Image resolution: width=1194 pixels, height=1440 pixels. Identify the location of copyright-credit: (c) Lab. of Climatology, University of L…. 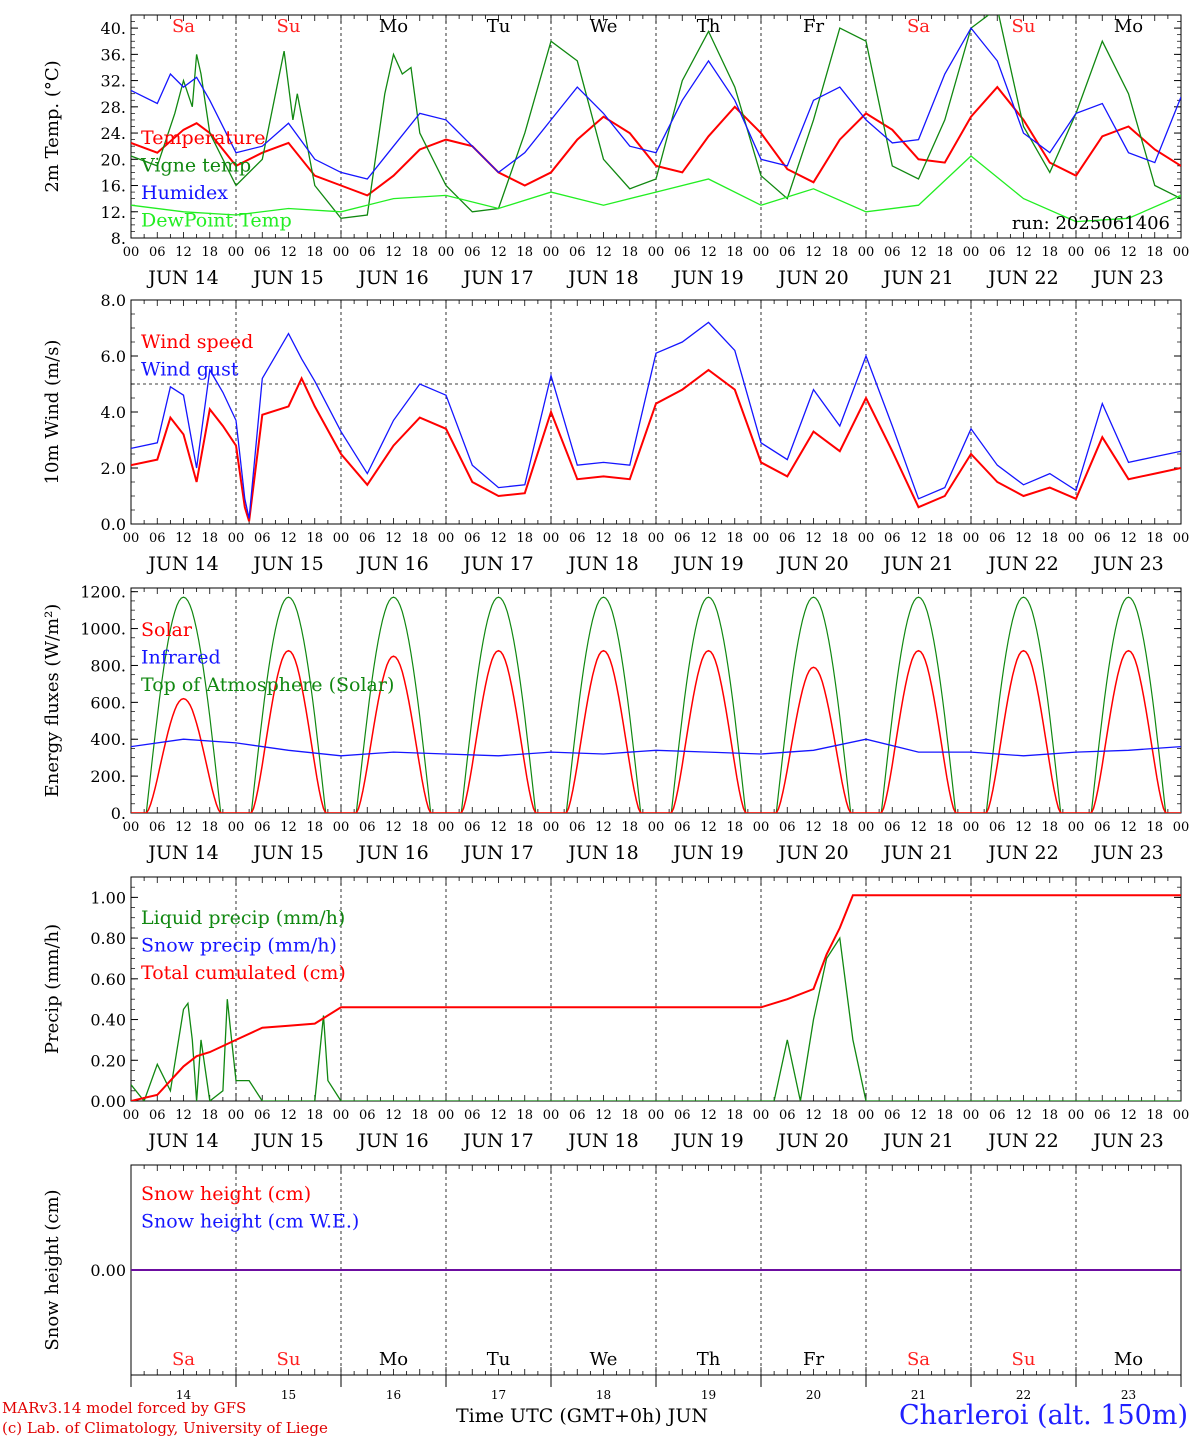
(165, 1428).